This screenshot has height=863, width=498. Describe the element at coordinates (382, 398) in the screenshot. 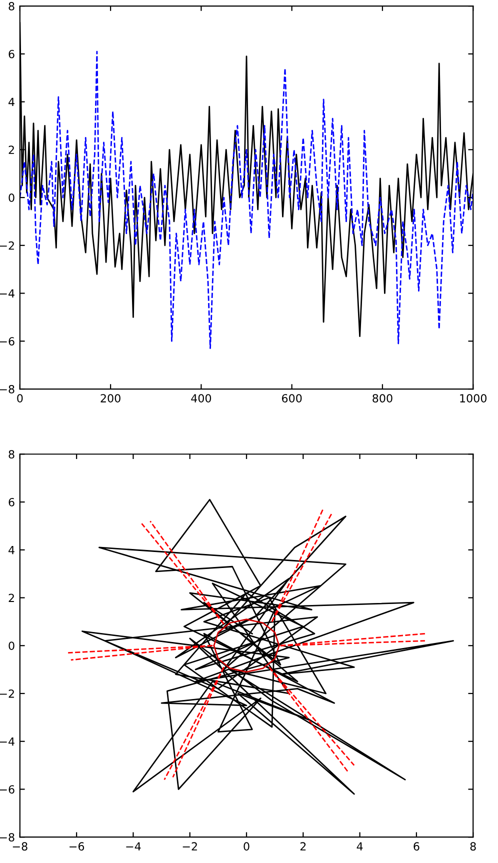

I see `x-tick-label: 800` at that location.